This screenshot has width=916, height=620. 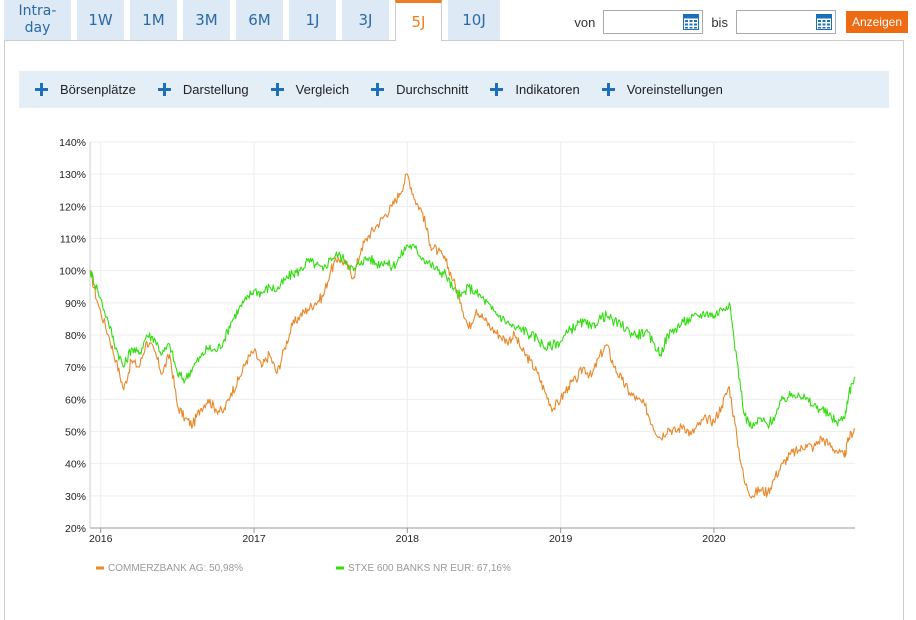 I want to click on x-tick-label: 2016, so click(x=101, y=539).